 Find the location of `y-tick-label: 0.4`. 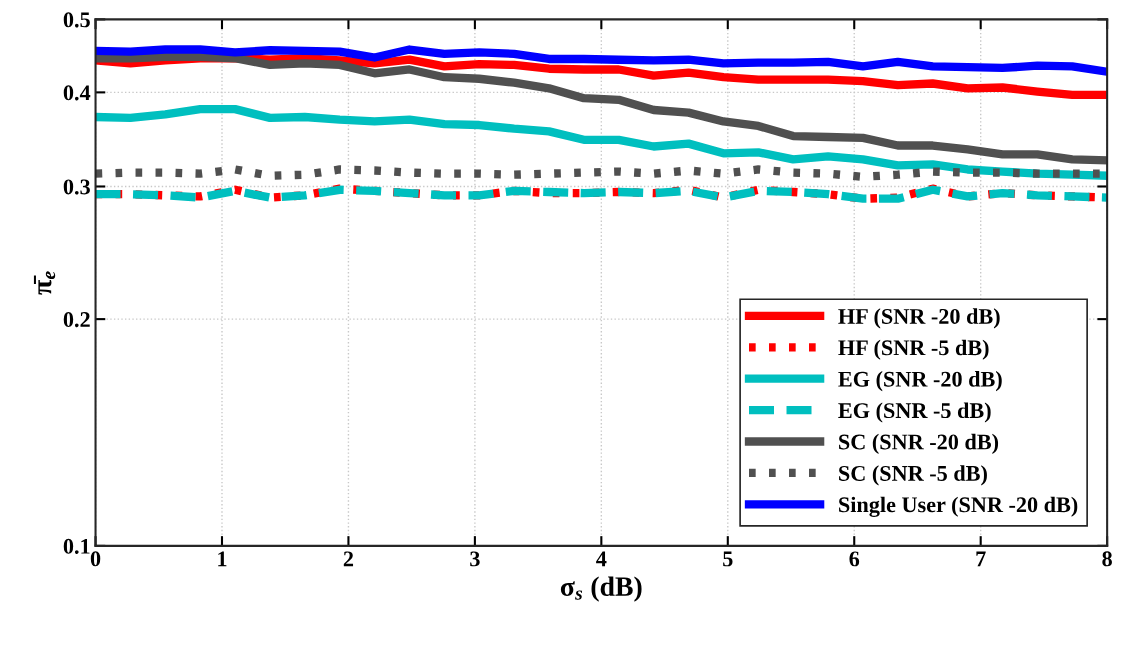

y-tick-label: 0.4 is located at coordinates (77, 93).